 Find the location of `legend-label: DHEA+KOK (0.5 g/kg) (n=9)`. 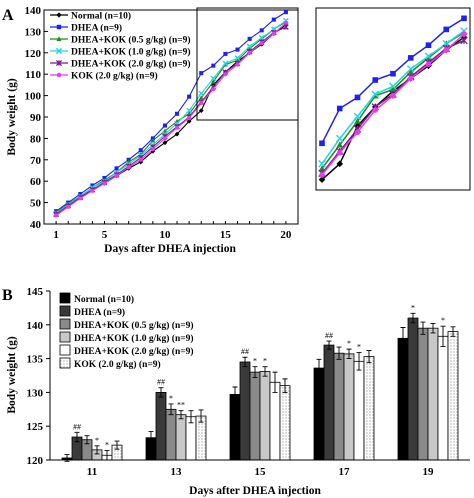

legend-label: DHEA+KOK (0.5 g/kg) (n=9) is located at coordinates (131, 40).